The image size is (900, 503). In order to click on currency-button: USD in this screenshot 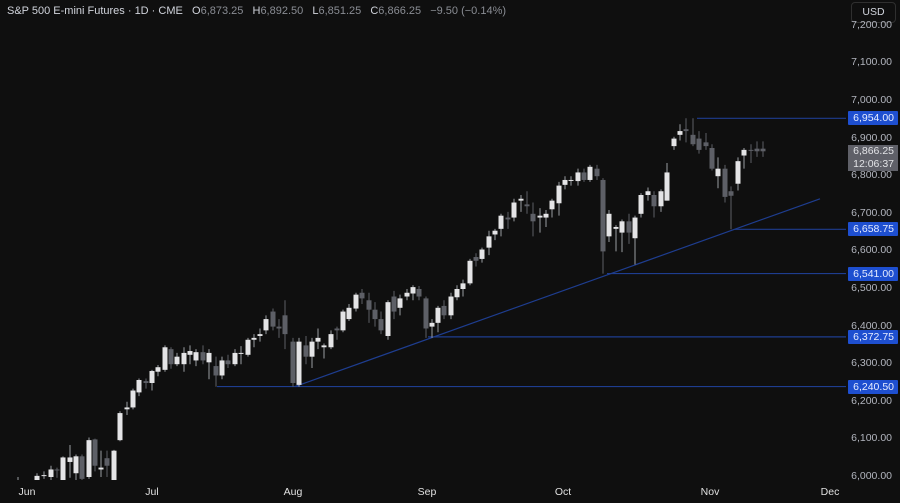, I will do `click(873, 12)`.